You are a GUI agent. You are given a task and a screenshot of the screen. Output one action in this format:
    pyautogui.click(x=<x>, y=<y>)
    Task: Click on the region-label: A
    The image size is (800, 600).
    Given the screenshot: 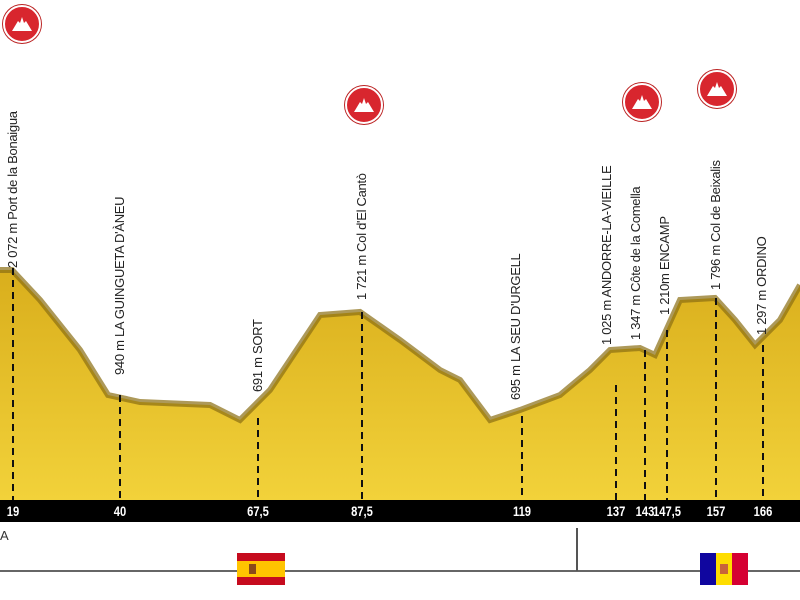 What is the action you would take?
    pyautogui.click(x=4, y=535)
    